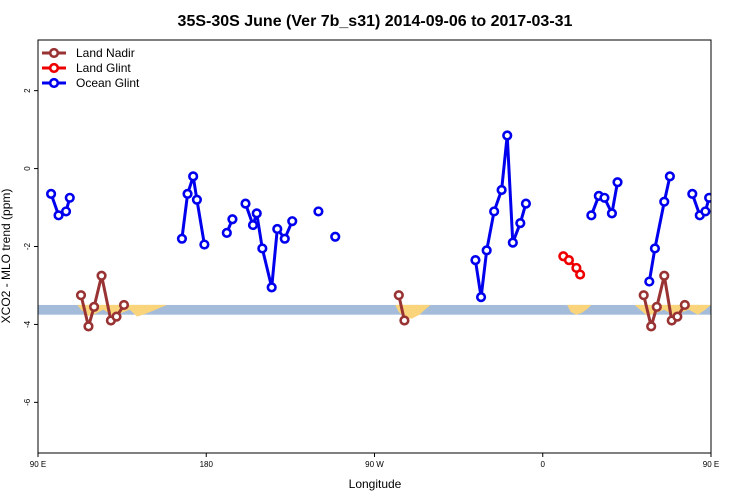 The height and width of the screenshot is (500, 750). Describe the element at coordinates (54, 83) in the screenshot. I see `legend-marker-ocean-glint` at that location.